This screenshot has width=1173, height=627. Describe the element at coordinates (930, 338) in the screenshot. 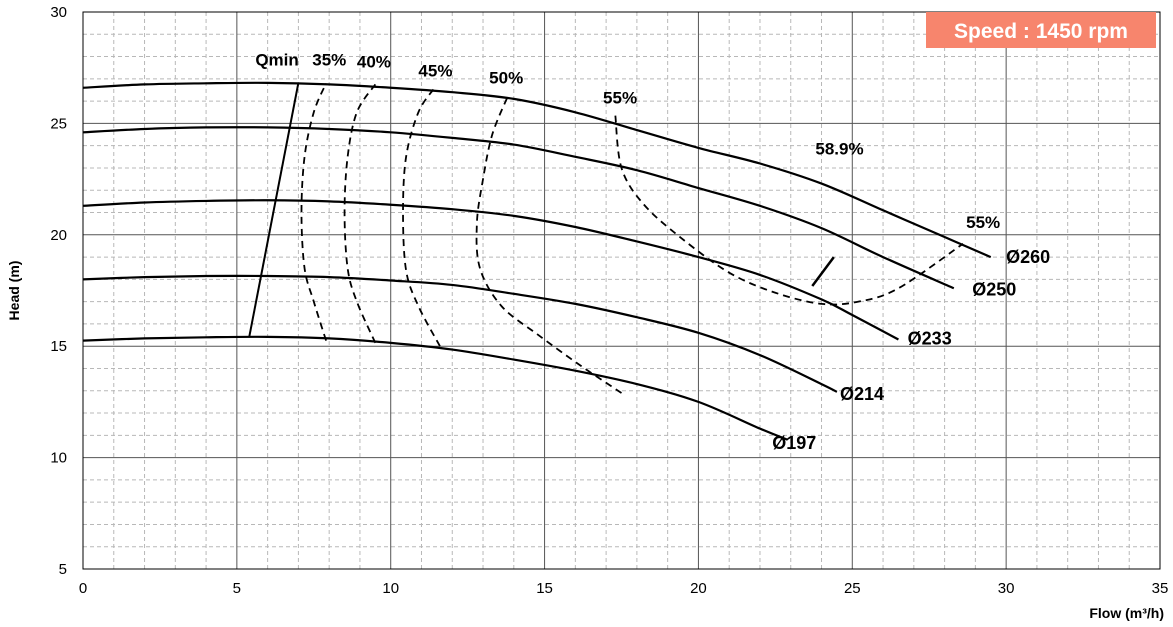

I see `impeller-diameter-label: Ø233` at that location.